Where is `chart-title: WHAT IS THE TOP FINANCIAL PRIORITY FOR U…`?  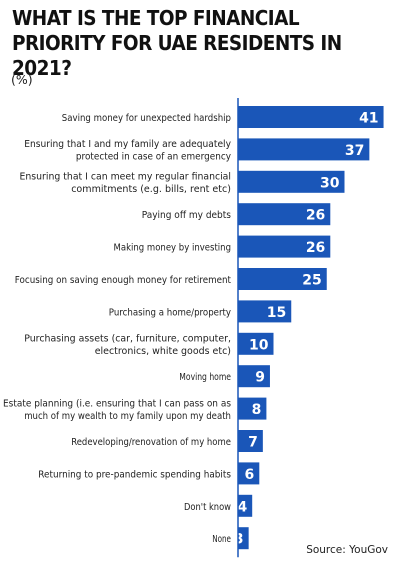 chart-title: WHAT IS THE TOP FINANCIAL PRIORITY FOR U… is located at coordinates (177, 43).